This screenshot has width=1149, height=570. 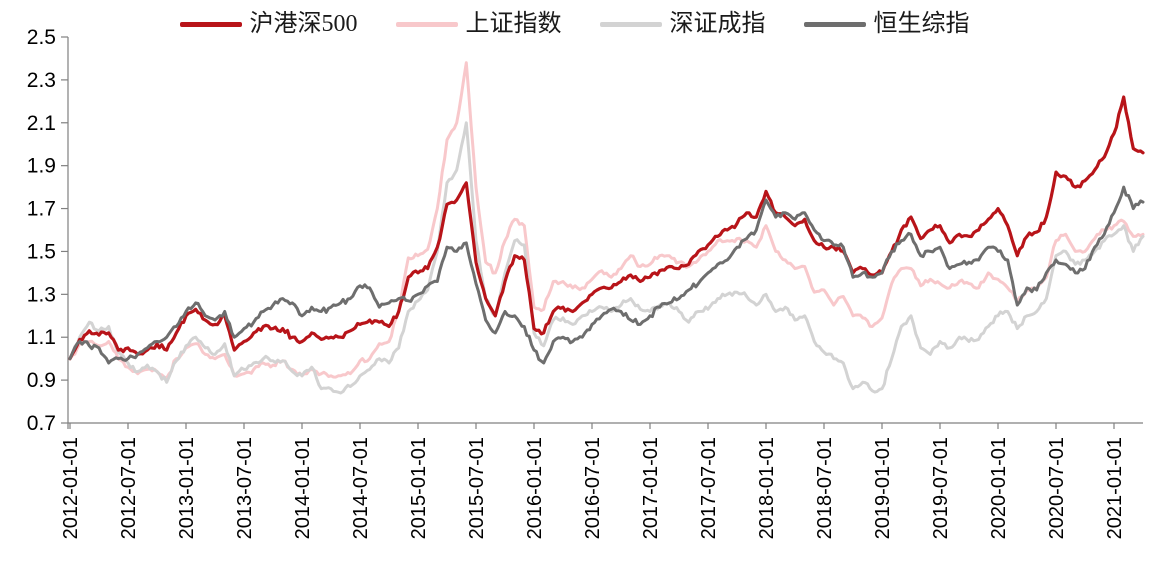 What do you see at coordinates (921, 24) in the screenshot?
I see `legend-label: 恒生综指` at bounding box center [921, 24].